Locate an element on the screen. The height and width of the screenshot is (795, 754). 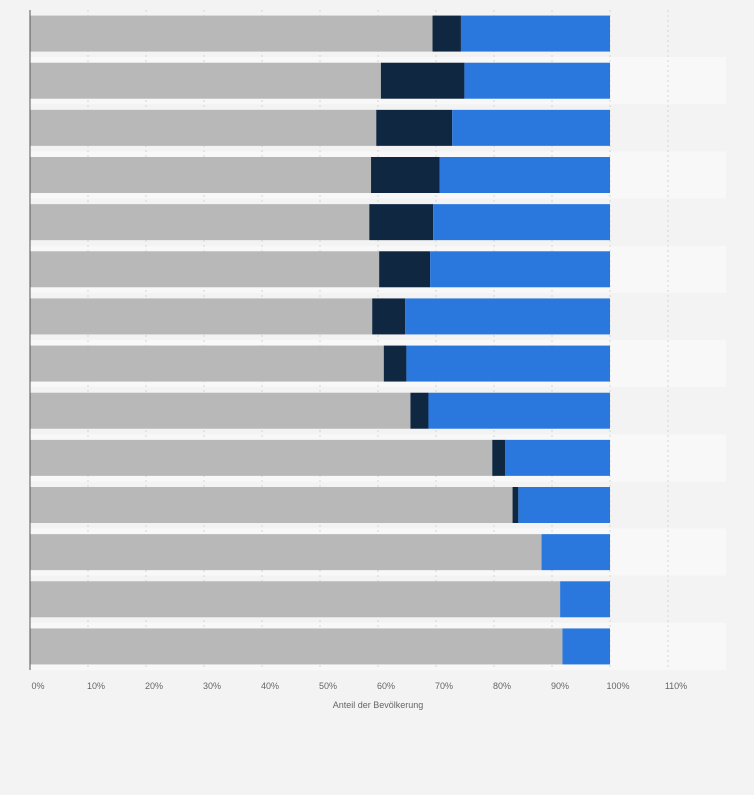
x-tick-label: 50% is located at coordinates (328, 686).